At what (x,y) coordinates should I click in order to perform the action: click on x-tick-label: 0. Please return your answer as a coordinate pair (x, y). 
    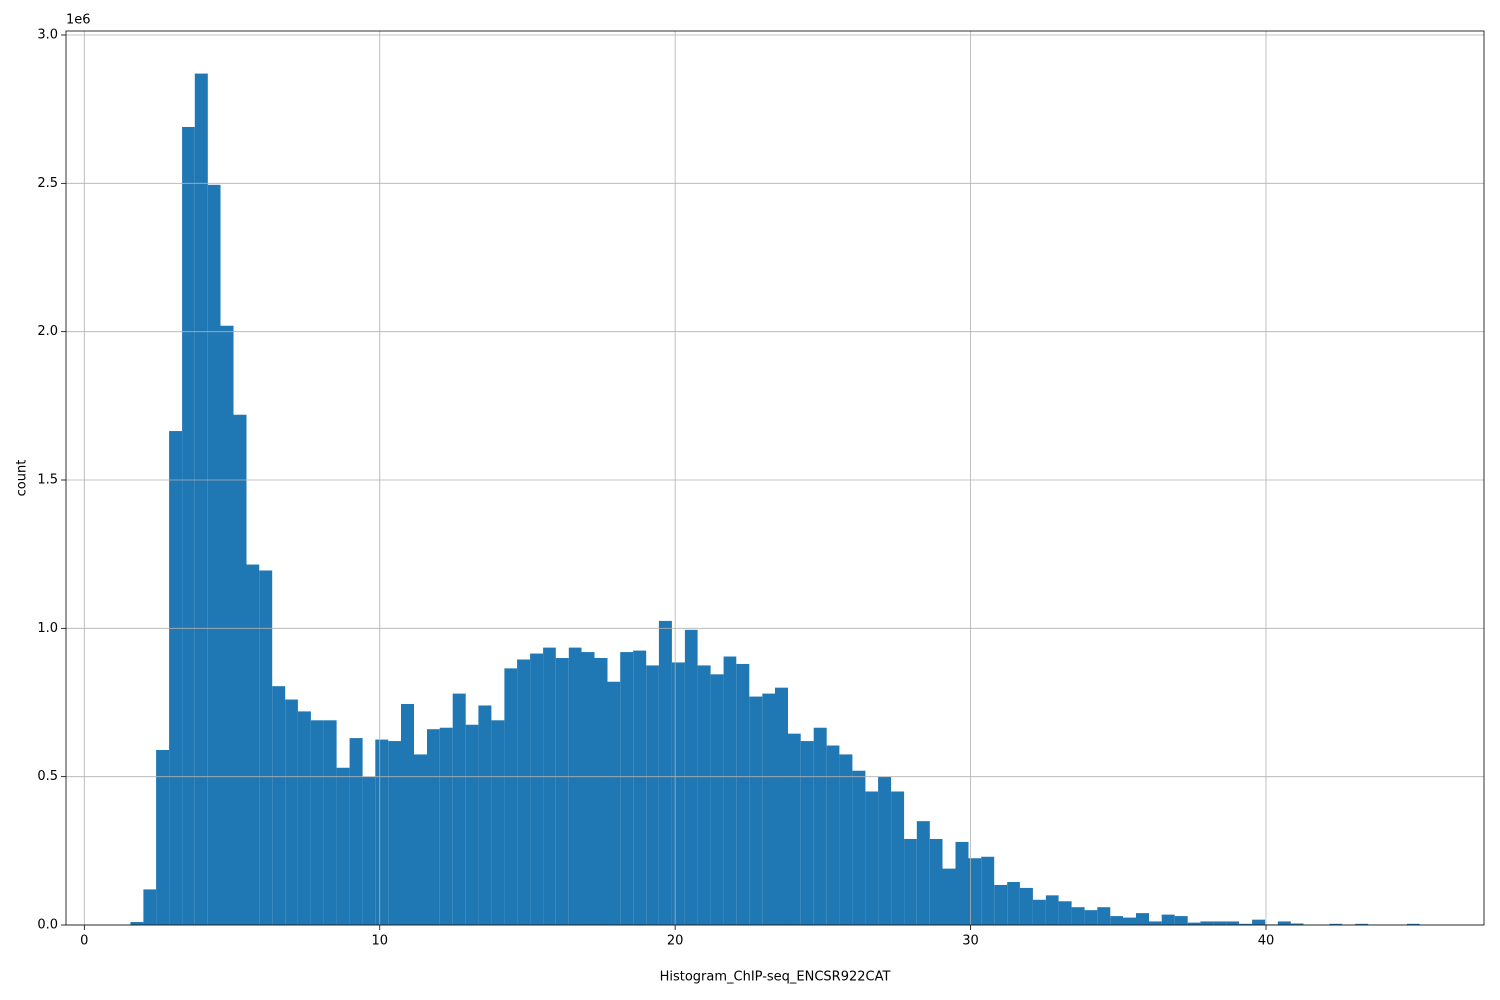
    Looking at the image, I should click on (84, 941).